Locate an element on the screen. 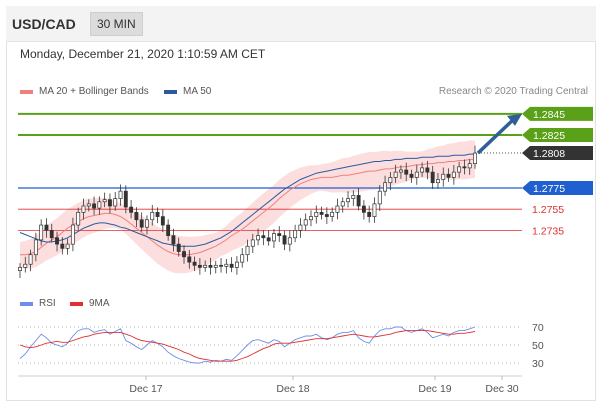  legend-ma50-label: MA 50 is located at coordinates (197, 91).